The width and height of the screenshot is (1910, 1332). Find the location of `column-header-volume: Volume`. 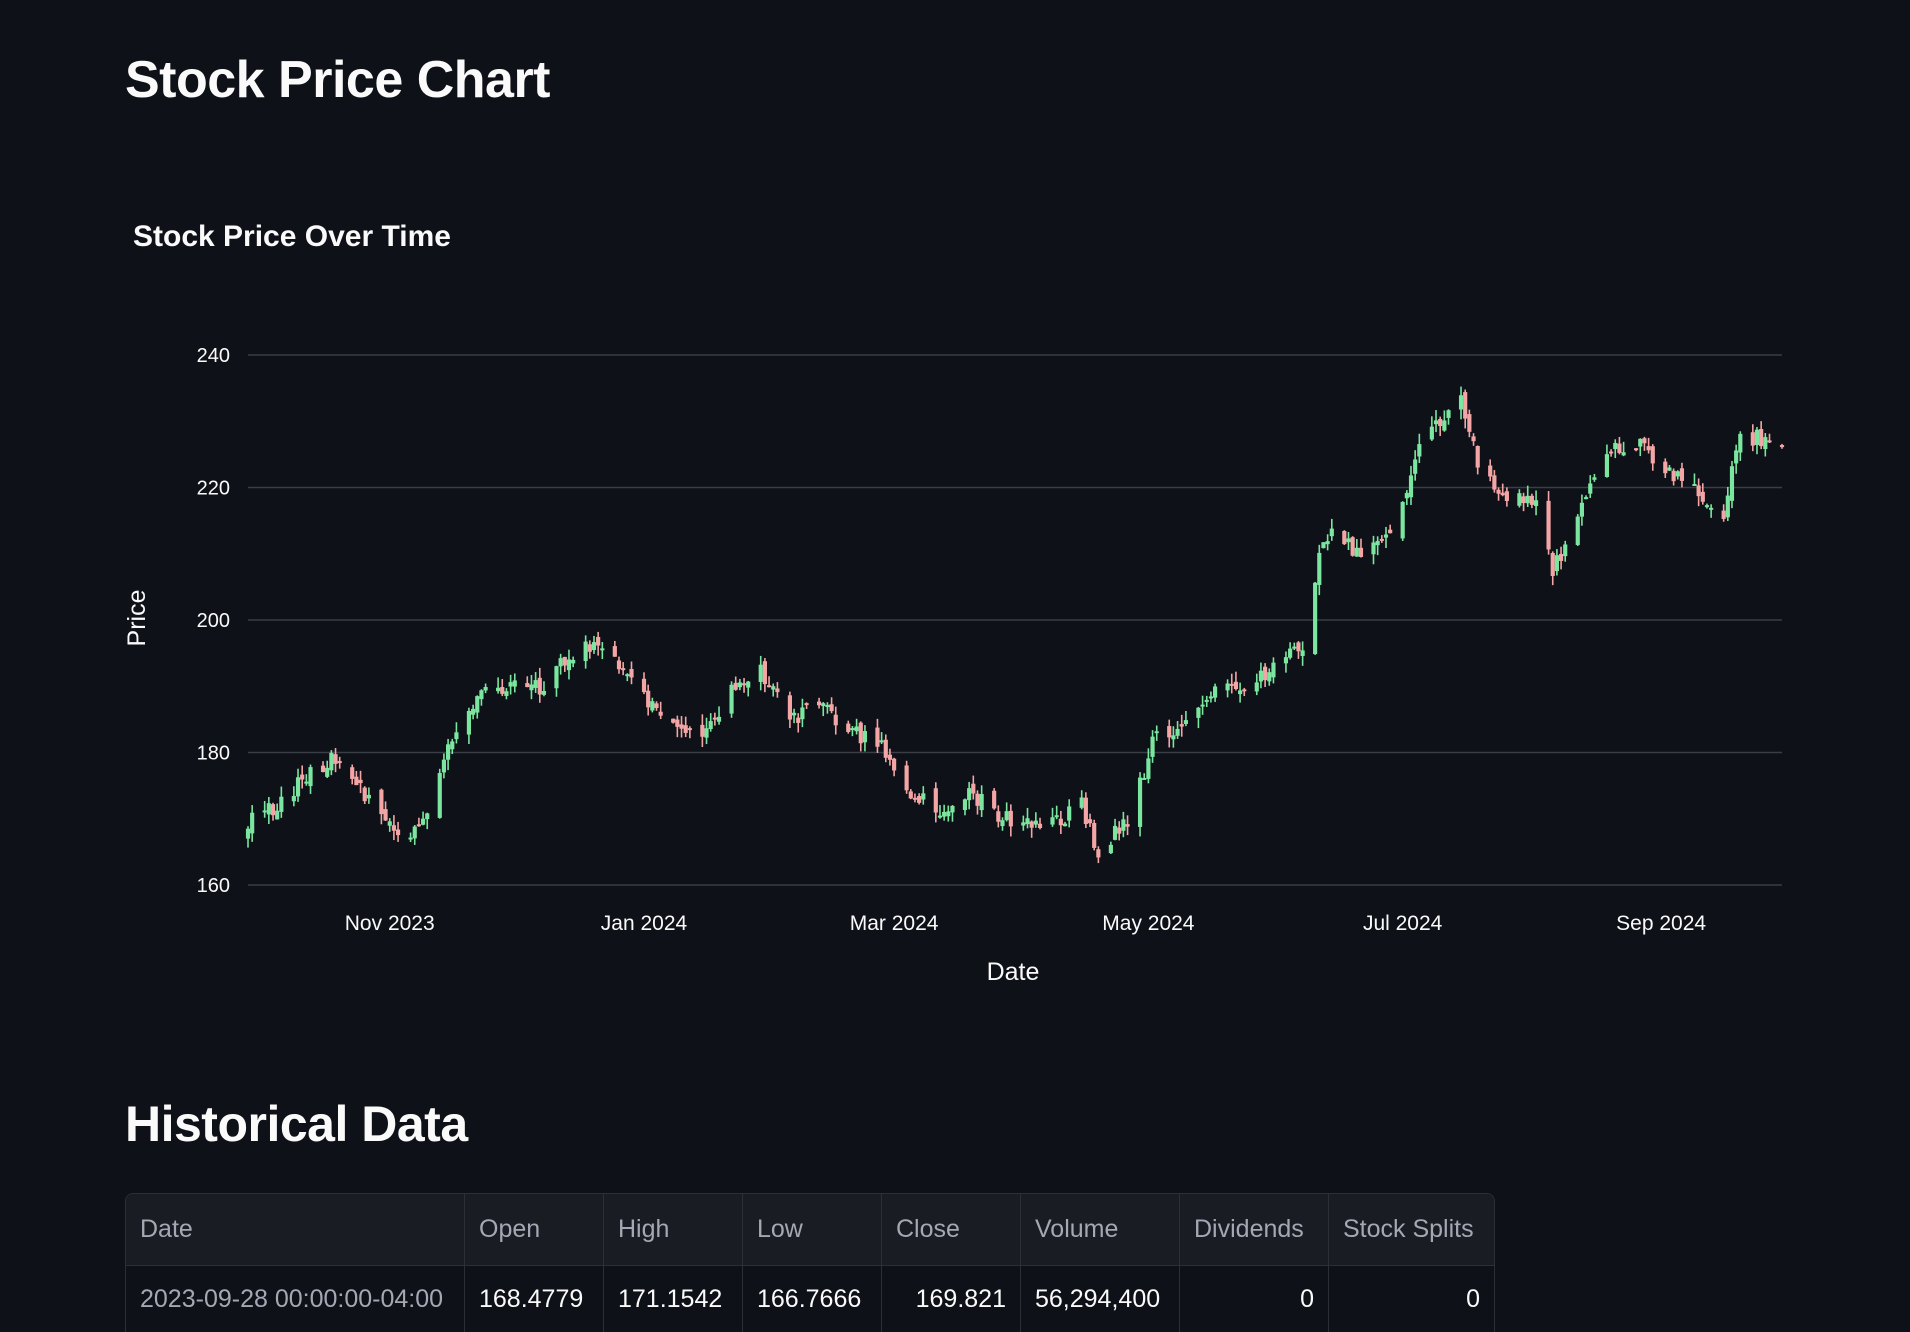

column-header-volume: Volume is located at coordinates (1100, 1230).